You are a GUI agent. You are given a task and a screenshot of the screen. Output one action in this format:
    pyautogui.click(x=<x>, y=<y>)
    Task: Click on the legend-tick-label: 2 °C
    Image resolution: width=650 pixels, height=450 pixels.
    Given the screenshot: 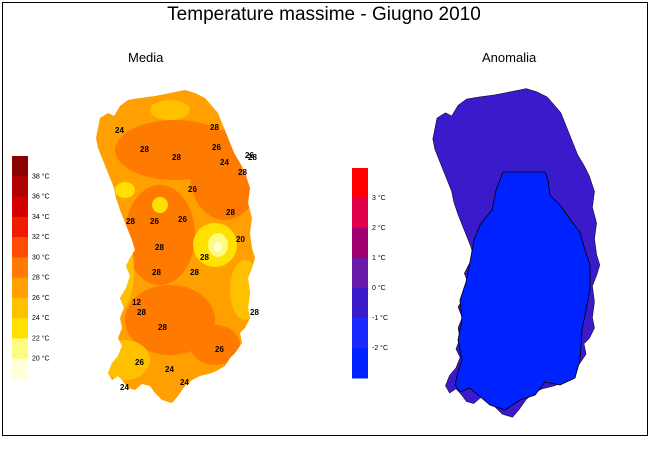 What is the action you would take?
    pyautogui.click(x=379, y=228)
    